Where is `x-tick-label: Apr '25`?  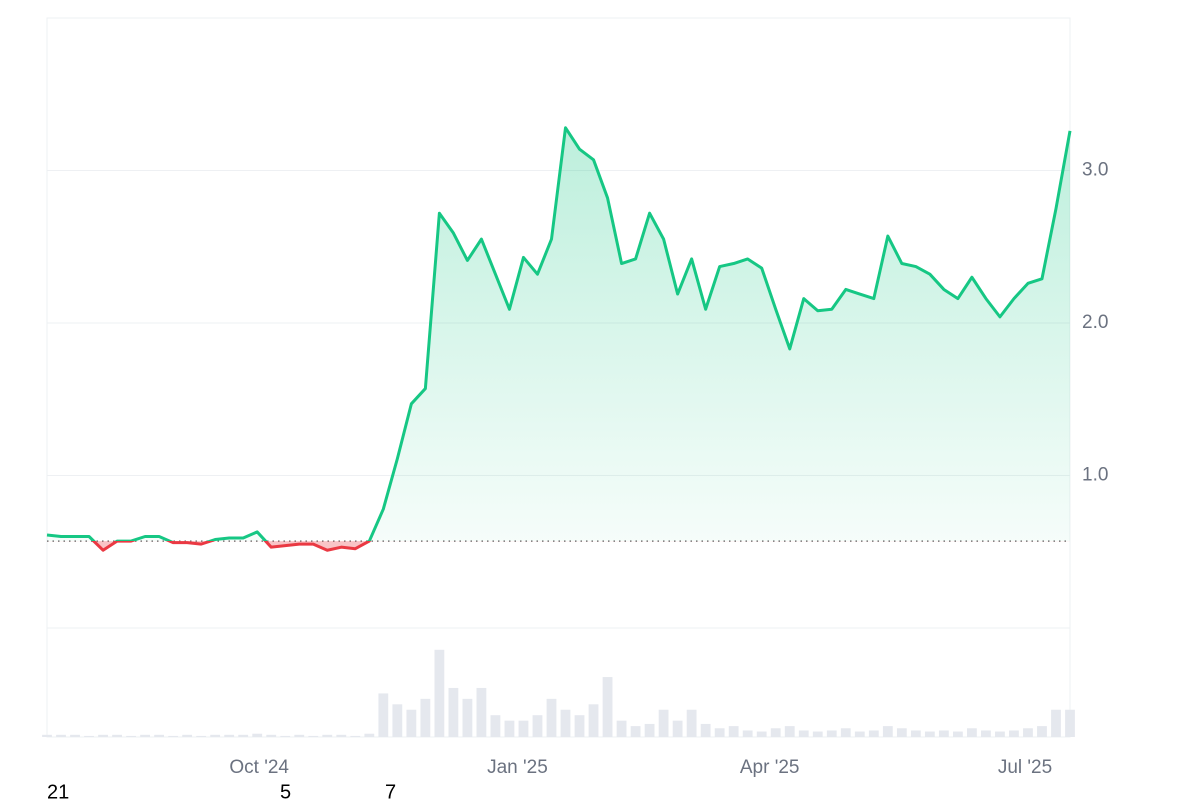 x-tick-label: Apr '25 is located at coordinates (770, 767).